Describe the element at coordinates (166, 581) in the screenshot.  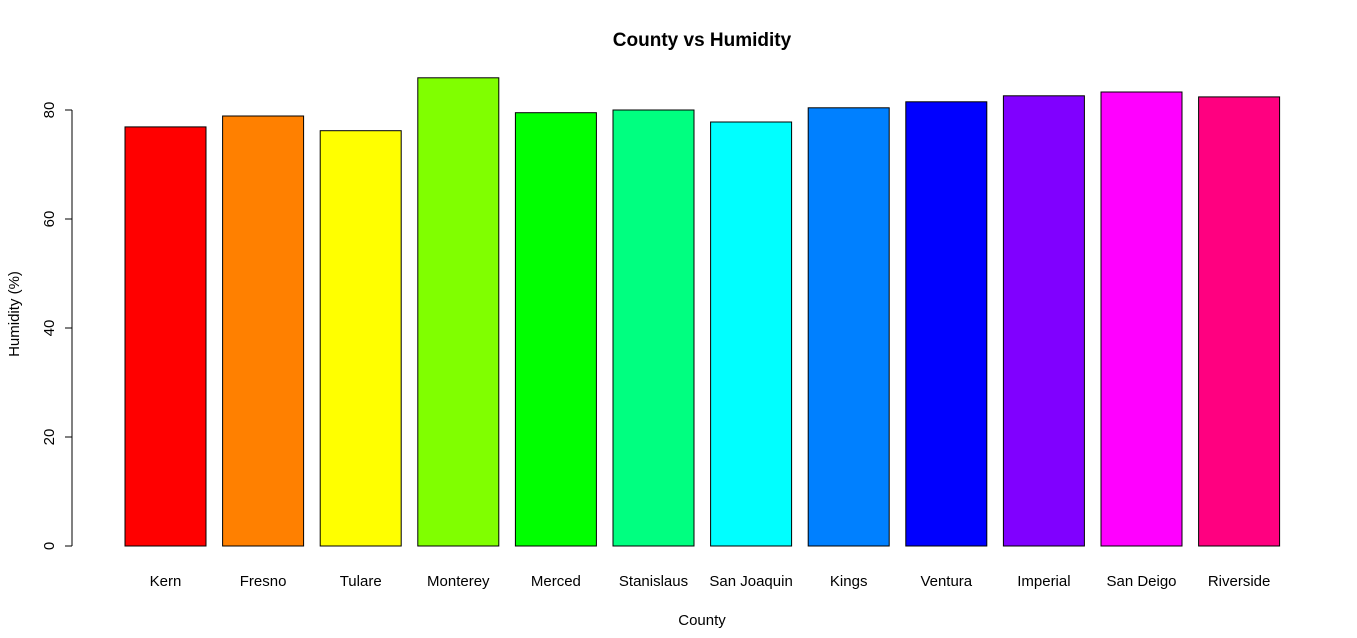
I see `category-label: Kern` at that location.